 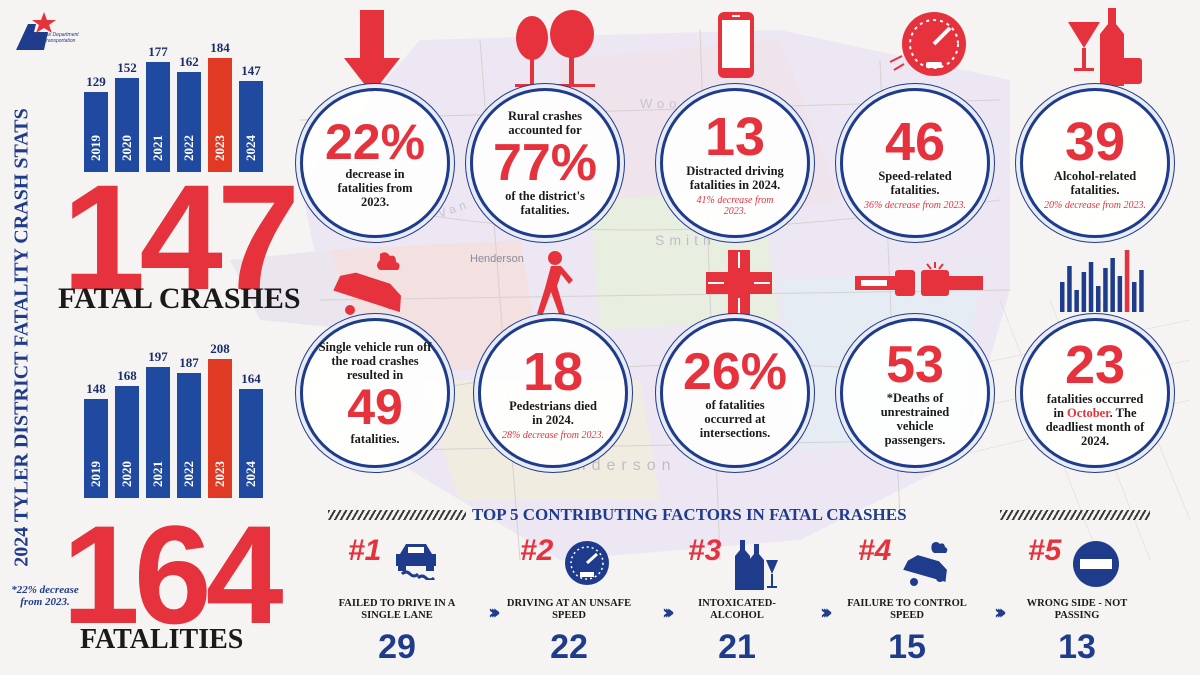 I want to click on trees-icon, so click(x=555, y=50).